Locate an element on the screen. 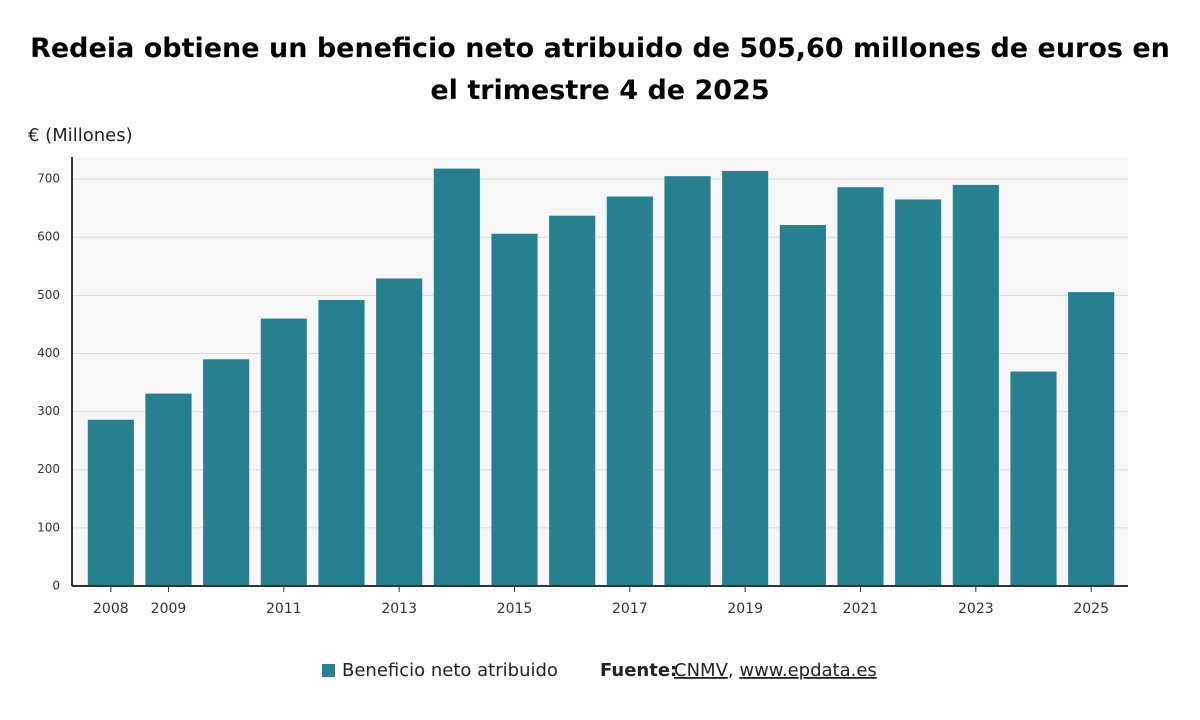  source-links: CNMV, www.epdata.es is located at coordinates (775, 670).